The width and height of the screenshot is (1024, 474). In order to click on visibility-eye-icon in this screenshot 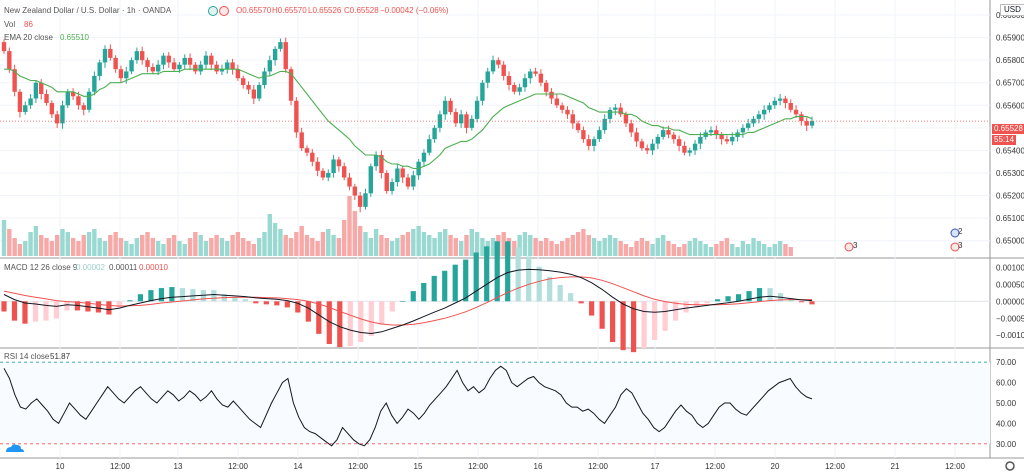, I will do `click(213, 11)`.